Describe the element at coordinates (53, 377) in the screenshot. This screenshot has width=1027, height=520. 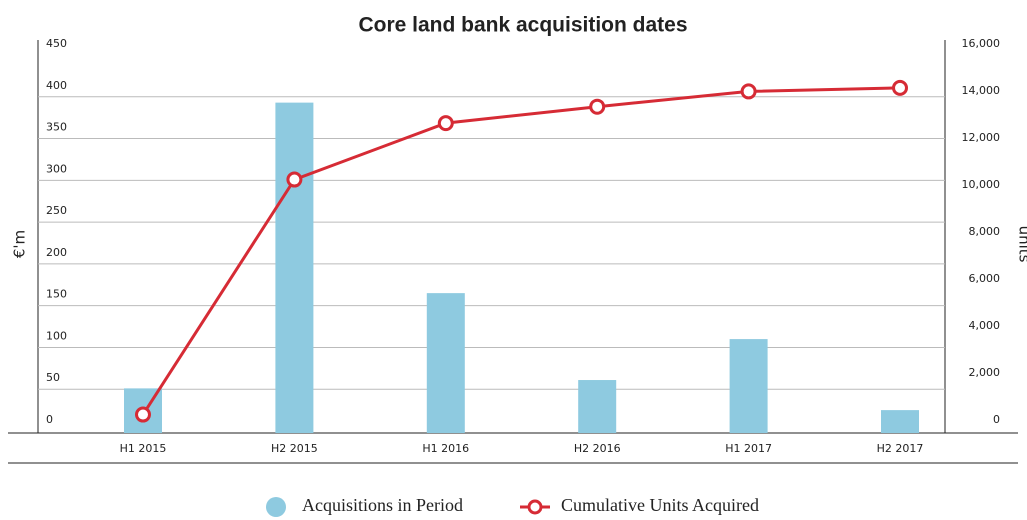
I see `y-tick-label: 50` at that location.